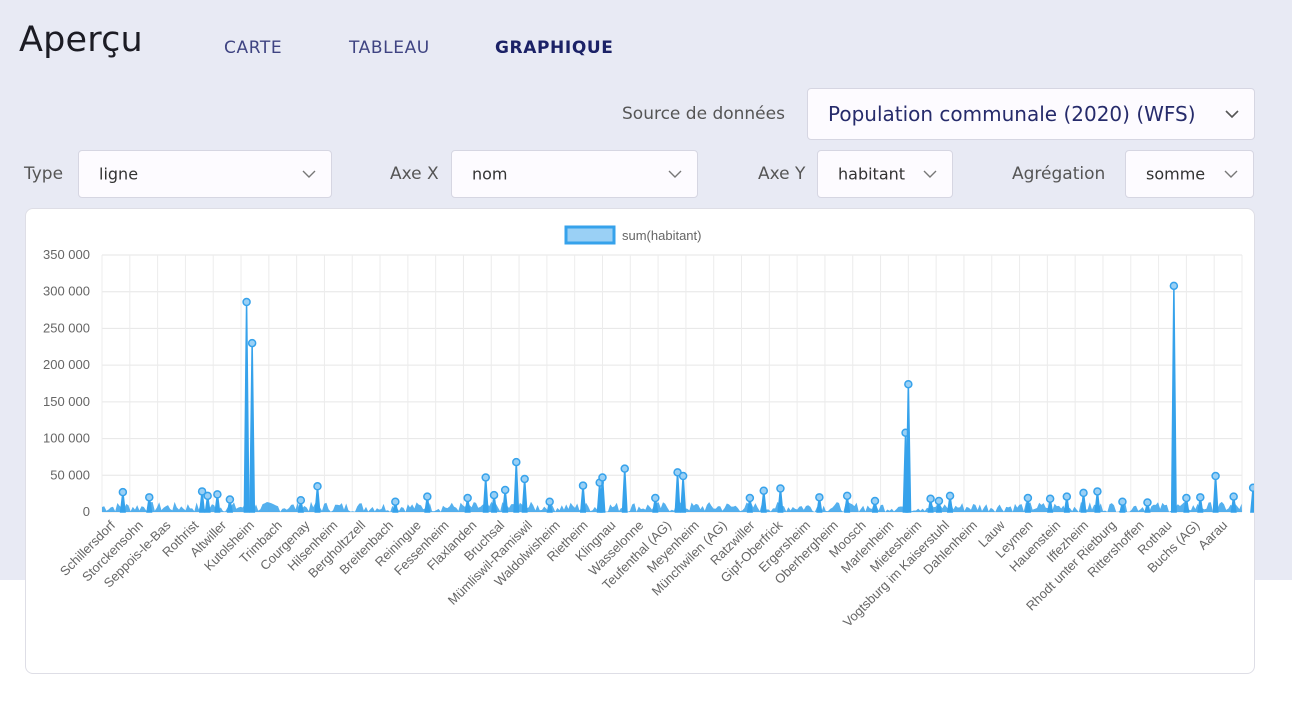 The width and height of the screenshot is (1292, 702). Describe the element at coordinates (554, 48) in the screenshot. I see `tab-graphique: GRAPHIQUE` at that location.